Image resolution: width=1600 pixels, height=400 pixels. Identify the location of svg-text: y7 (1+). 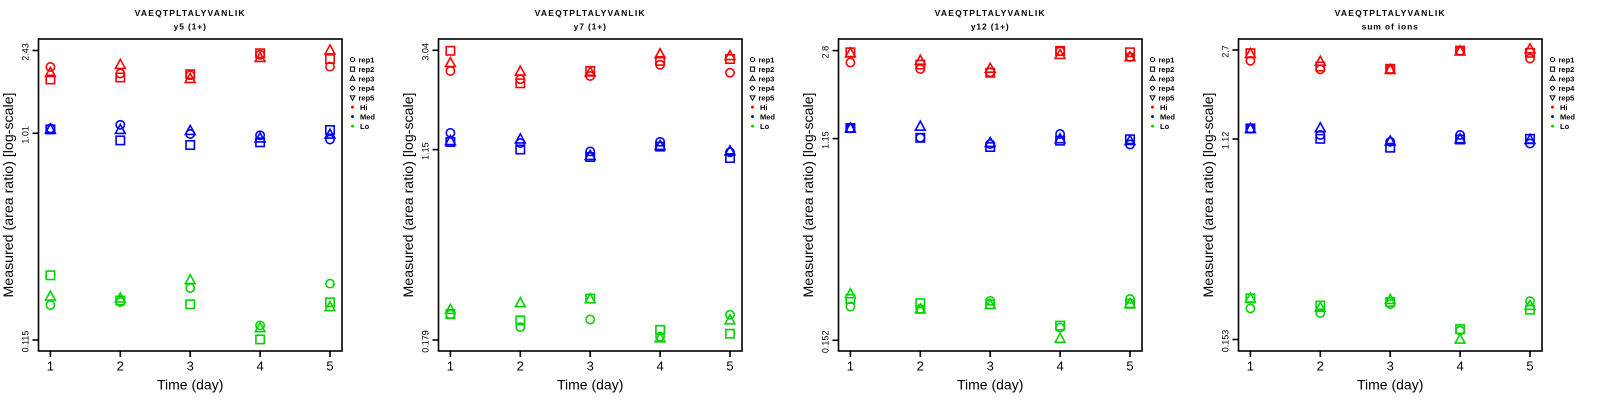
(590, 27).